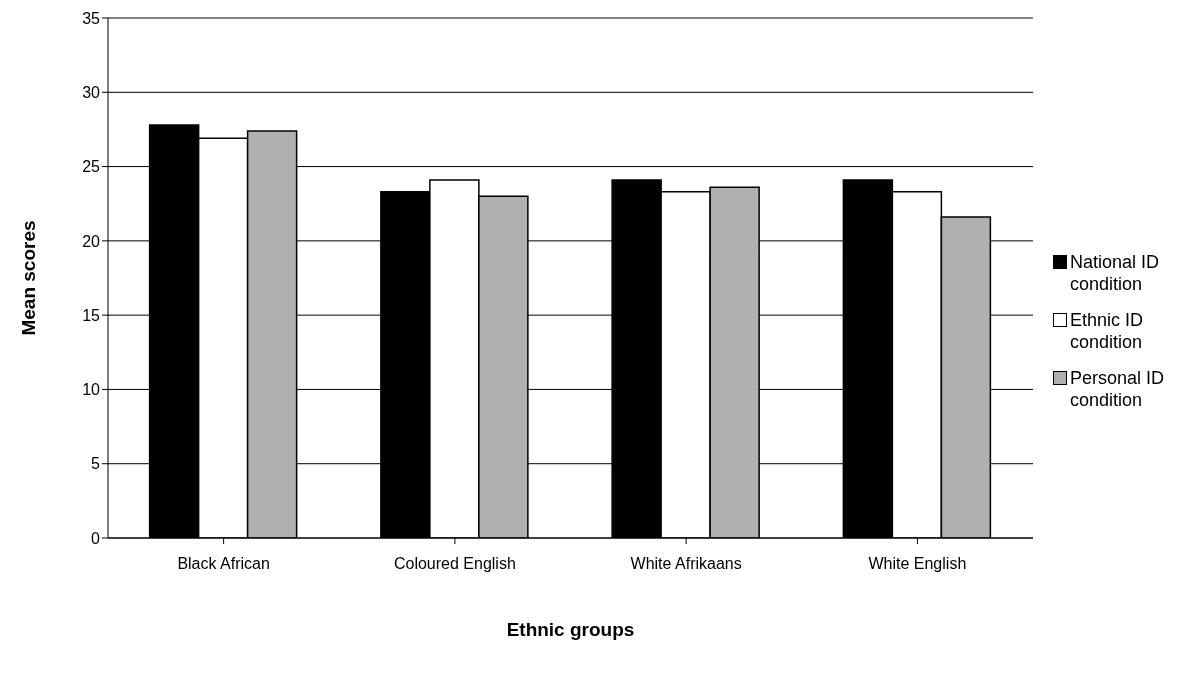 This screenshot has width=1201, height=677. Describe the element at coordinates (96, 464) in the screenshot. I see `y-tick-label: 5` at that location.